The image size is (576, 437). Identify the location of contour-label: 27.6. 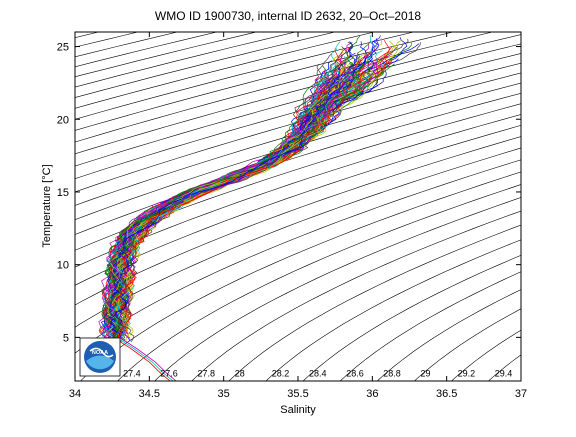
(169, 374).